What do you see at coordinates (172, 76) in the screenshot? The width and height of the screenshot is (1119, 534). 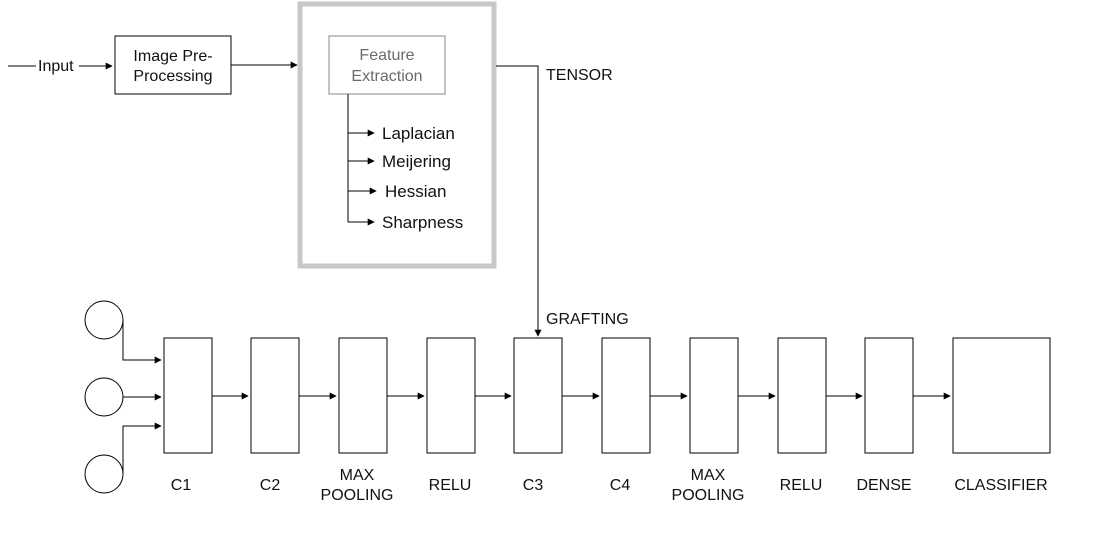 I see `preprocessing-label-line2: Processing` at bounding box center [172, 76].